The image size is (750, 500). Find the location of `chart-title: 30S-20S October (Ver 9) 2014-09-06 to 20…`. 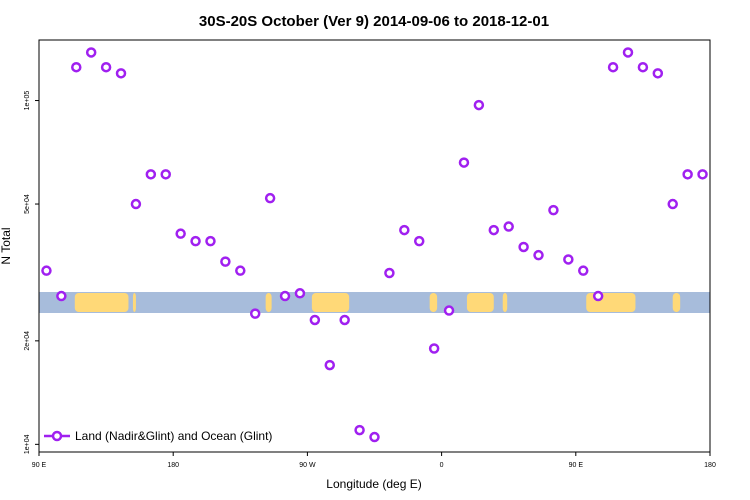

chart-title: 30S-20S October (Ver 9) 2014-09-06 to 20… is located at coordinates (374, 21).